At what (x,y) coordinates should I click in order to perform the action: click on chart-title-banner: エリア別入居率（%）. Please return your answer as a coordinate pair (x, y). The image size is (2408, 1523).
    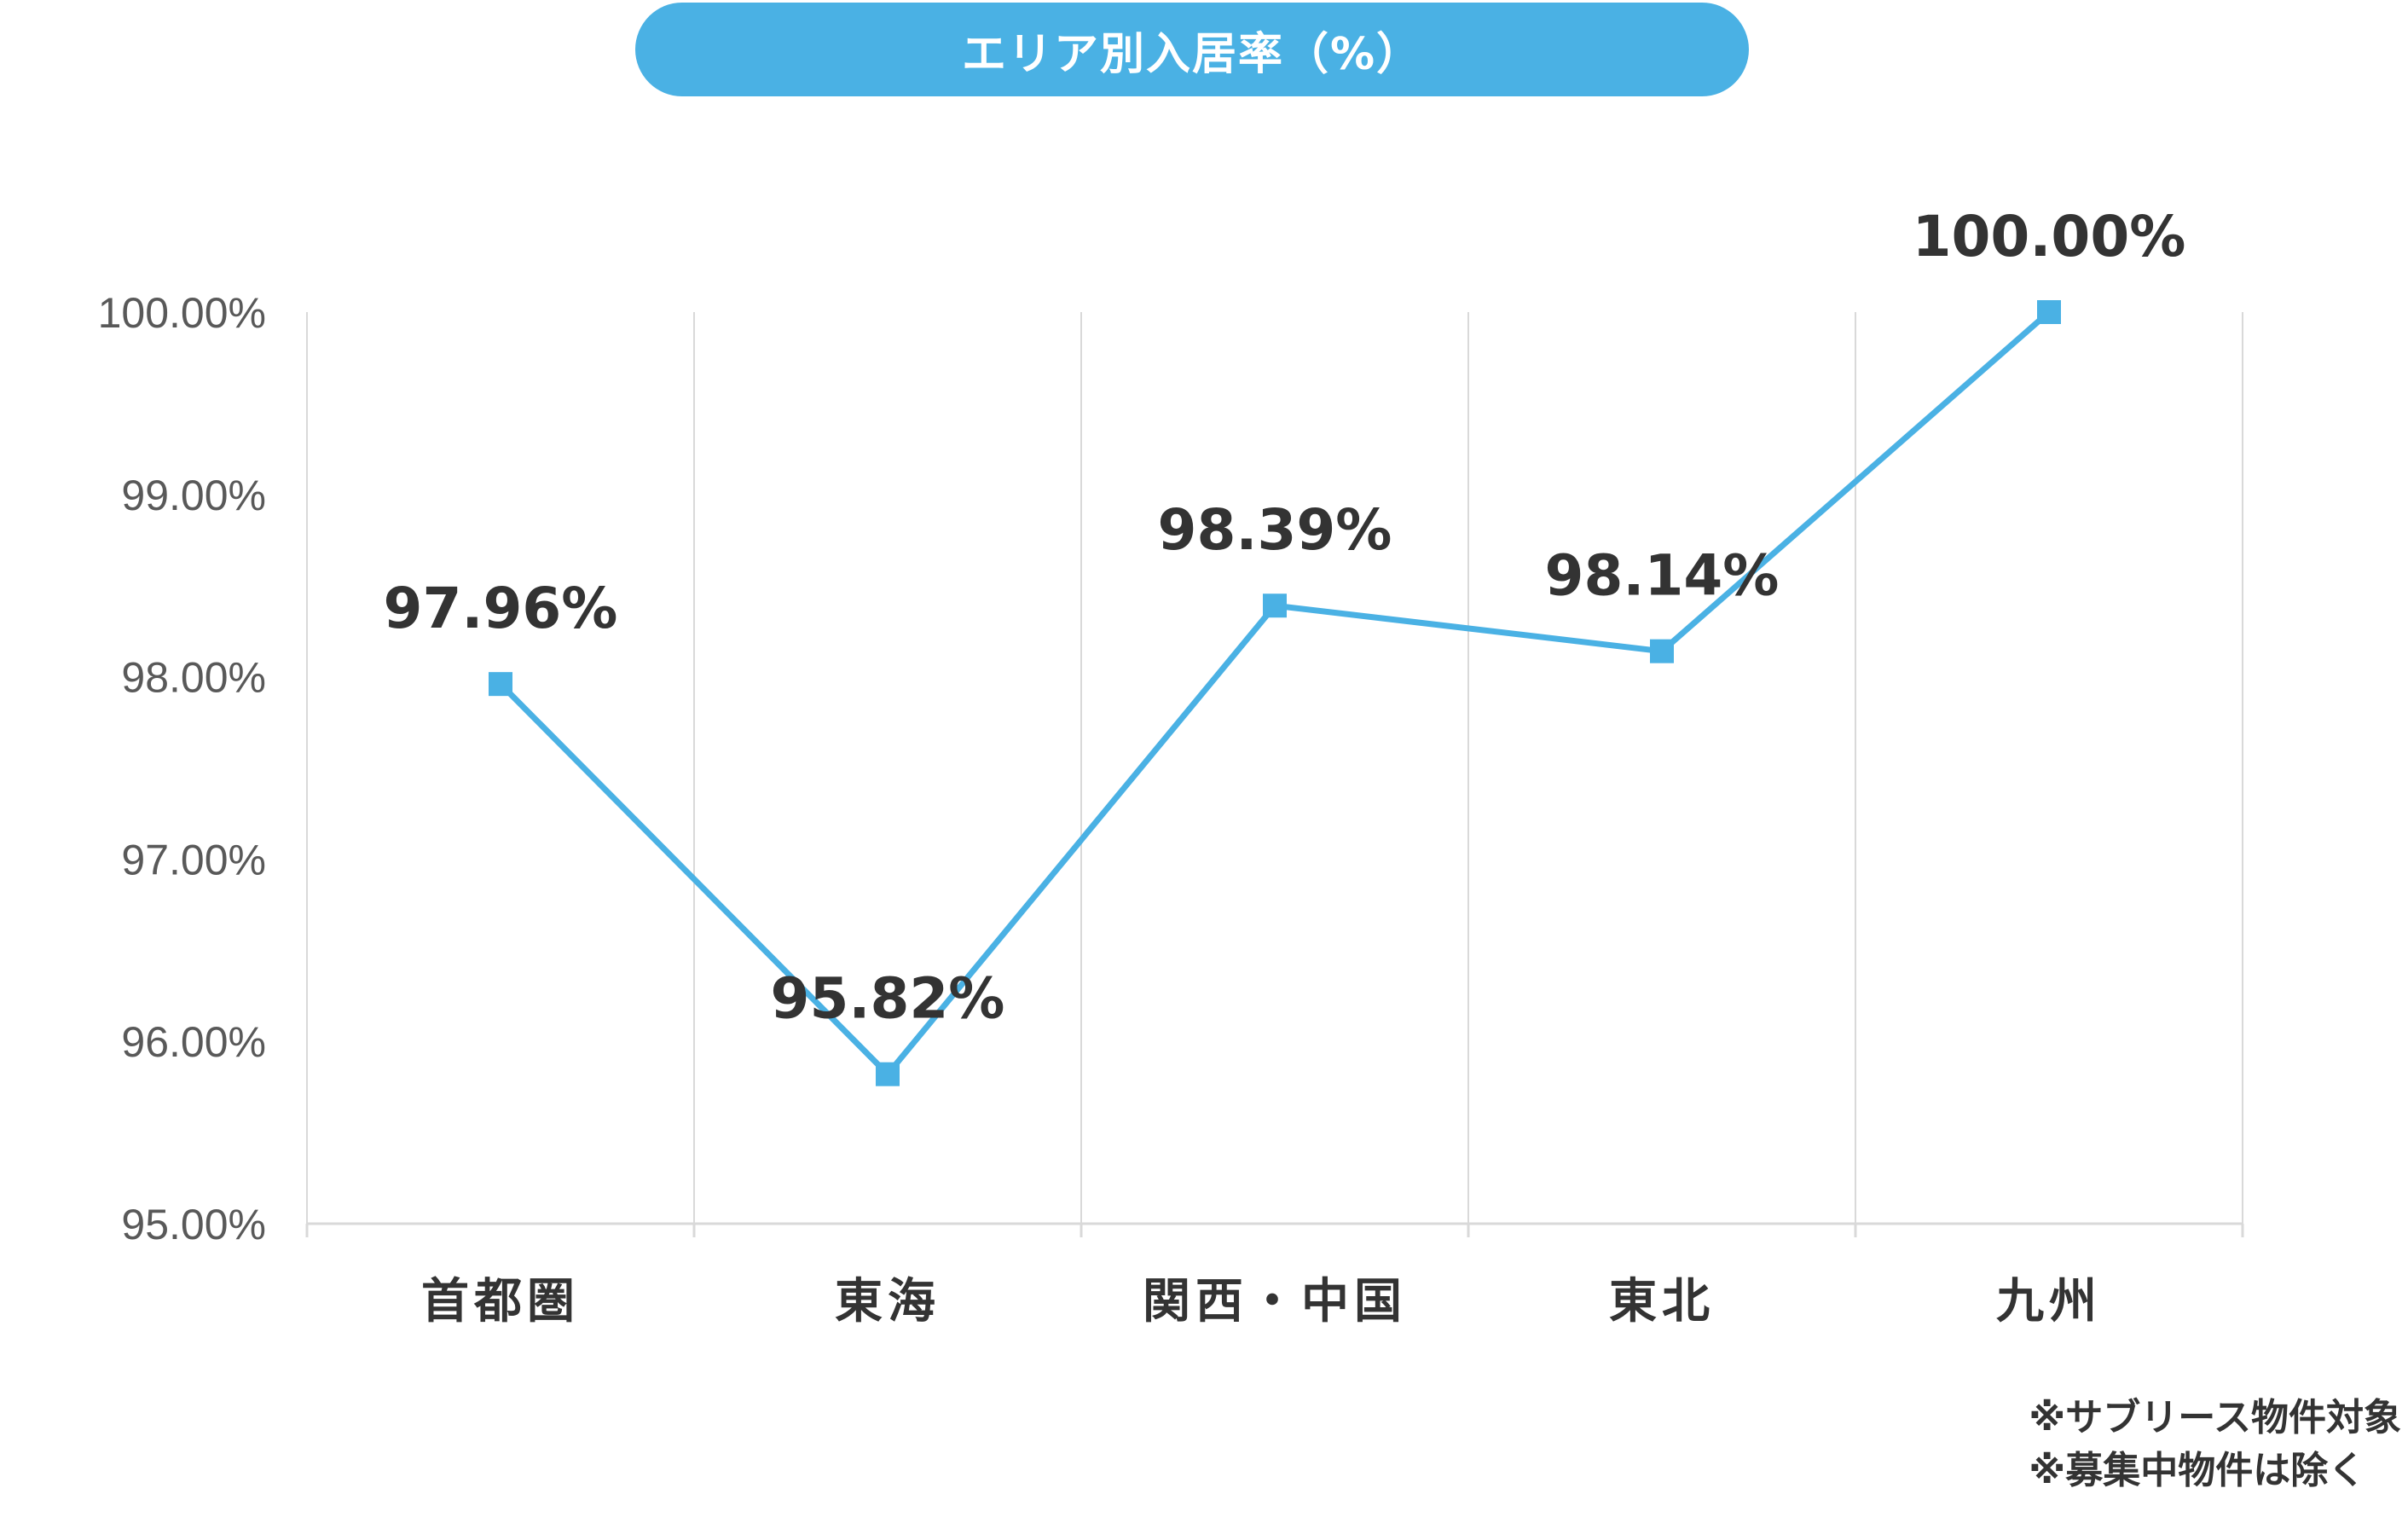
    Looking at the image, I should click on (1192, 49).